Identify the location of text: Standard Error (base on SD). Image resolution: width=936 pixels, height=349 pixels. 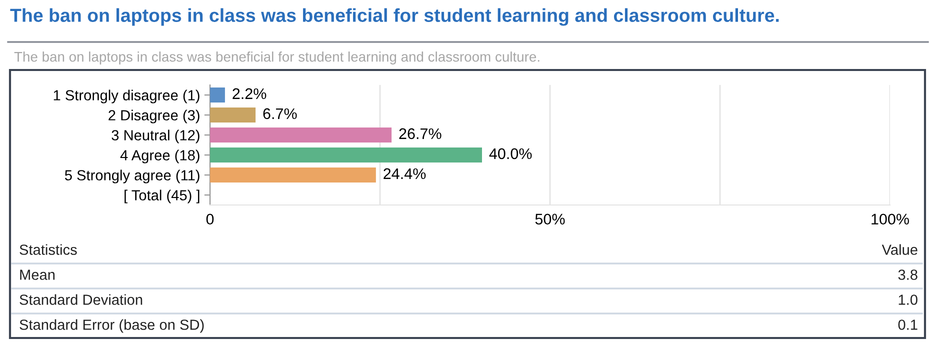
(112, 326).